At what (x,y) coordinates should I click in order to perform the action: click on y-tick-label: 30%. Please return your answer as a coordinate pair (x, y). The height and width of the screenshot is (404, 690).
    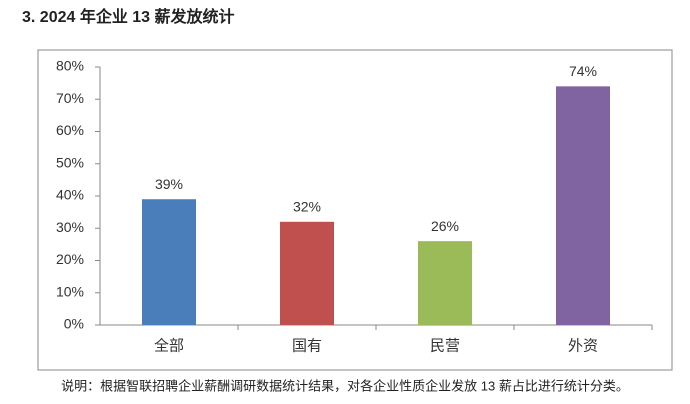
    Looking at the image, I should click on (70, 227).